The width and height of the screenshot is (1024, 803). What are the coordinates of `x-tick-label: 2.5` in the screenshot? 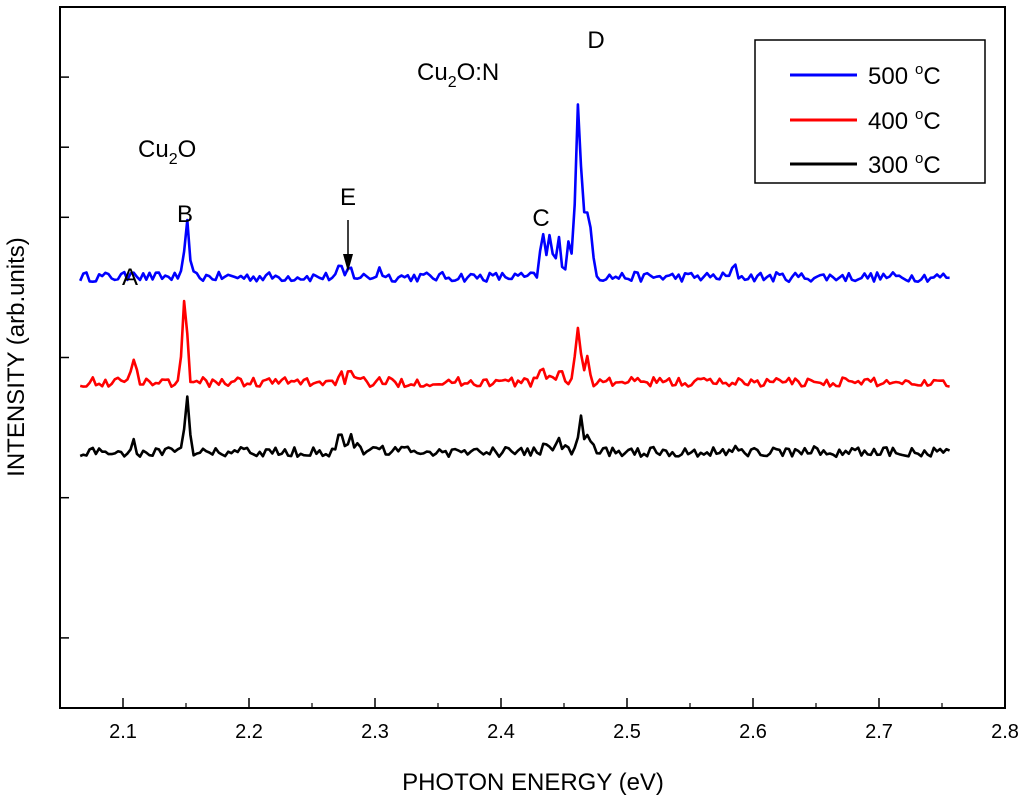 It's located at (627, 732).